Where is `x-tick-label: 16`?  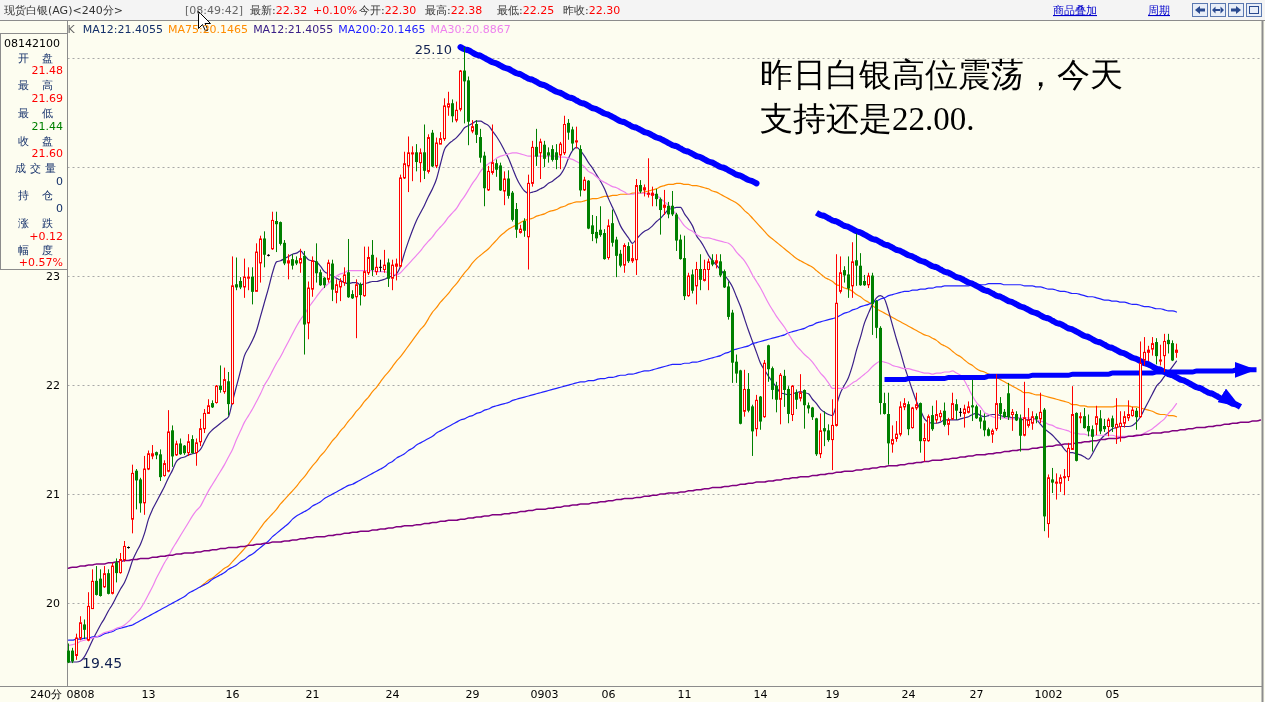
x-tick-label: 16 is located at coordinates (232, 694).